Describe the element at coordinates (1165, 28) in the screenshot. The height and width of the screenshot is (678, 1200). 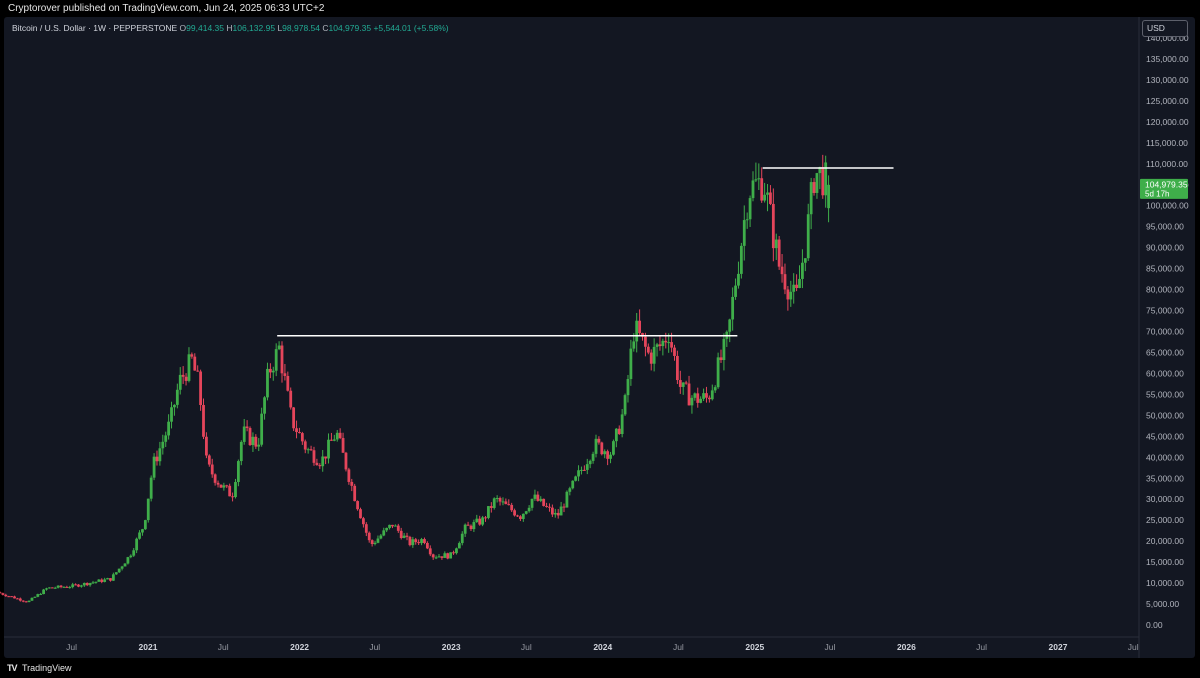
I see `currency-button: USD` at that location.